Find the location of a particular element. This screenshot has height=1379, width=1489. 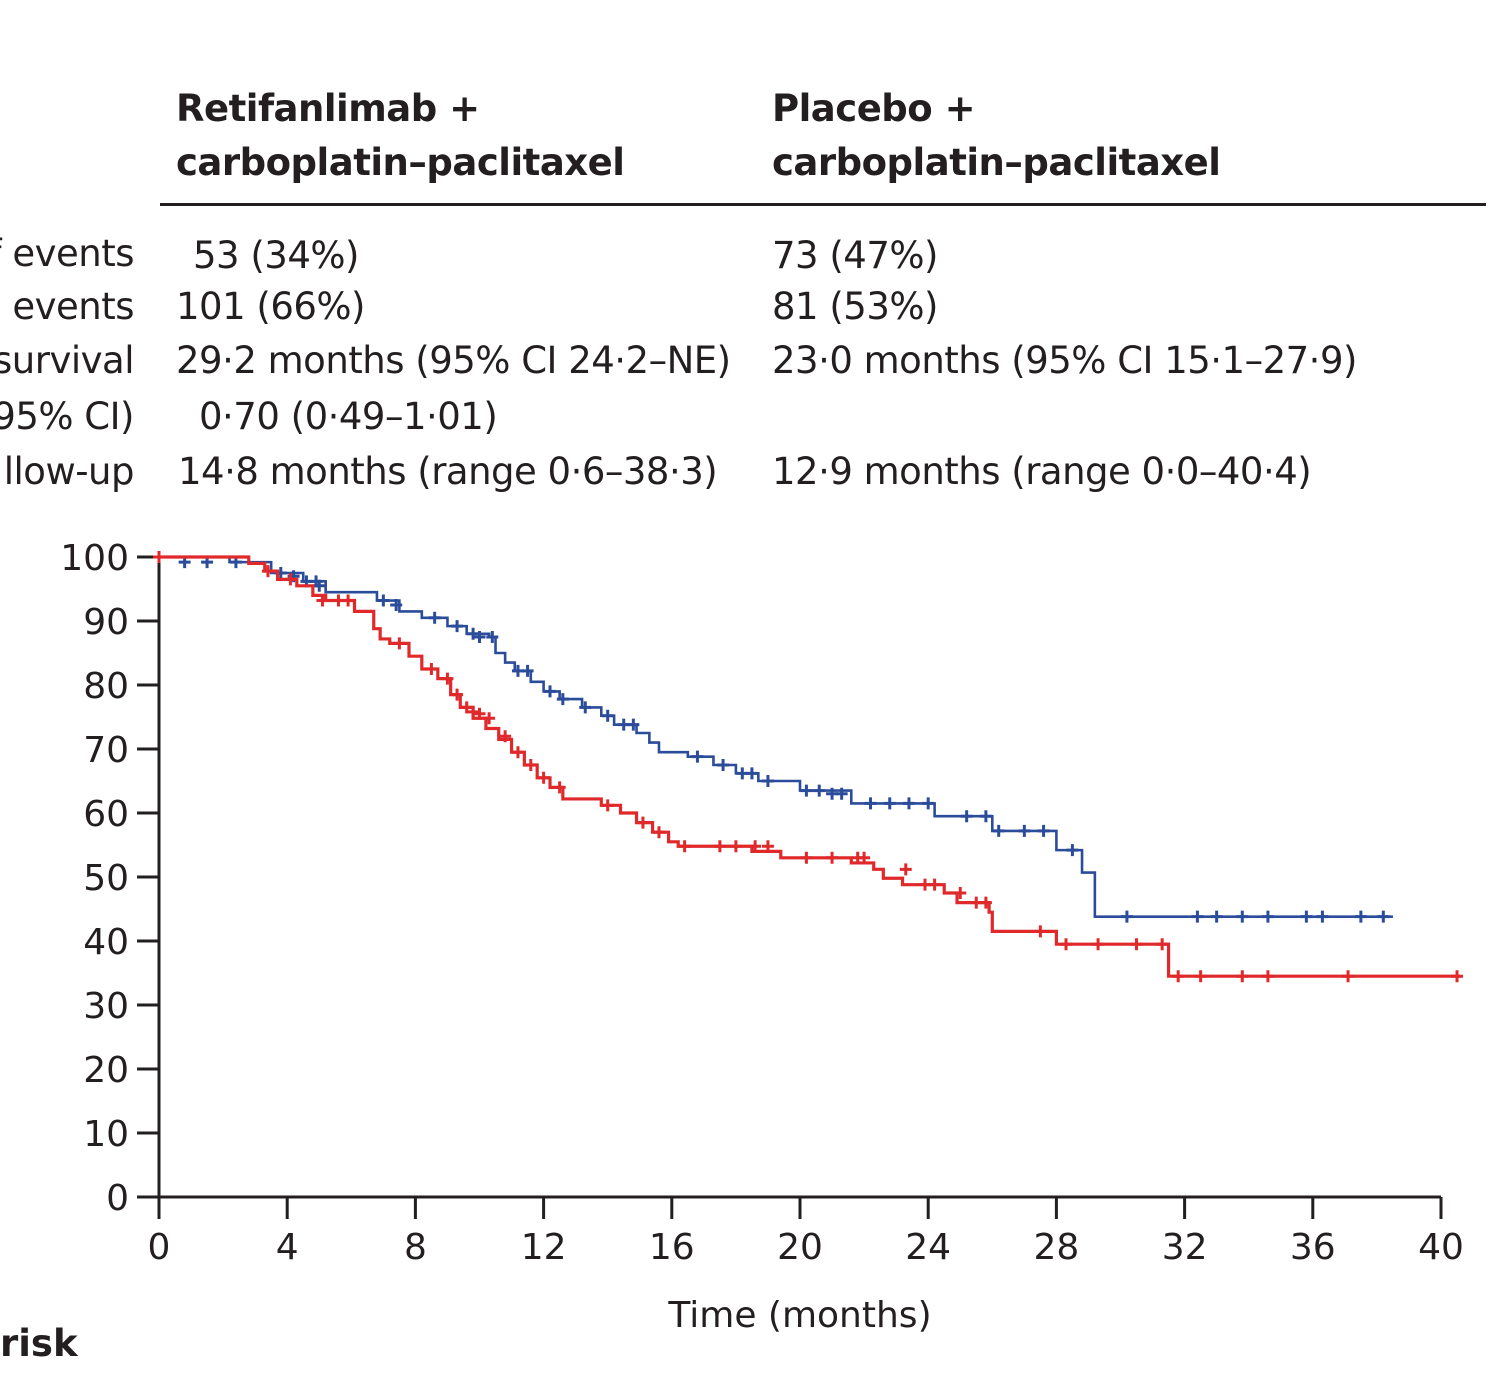

y-tick-label-40: 40 is located at coordinates (106, 942).